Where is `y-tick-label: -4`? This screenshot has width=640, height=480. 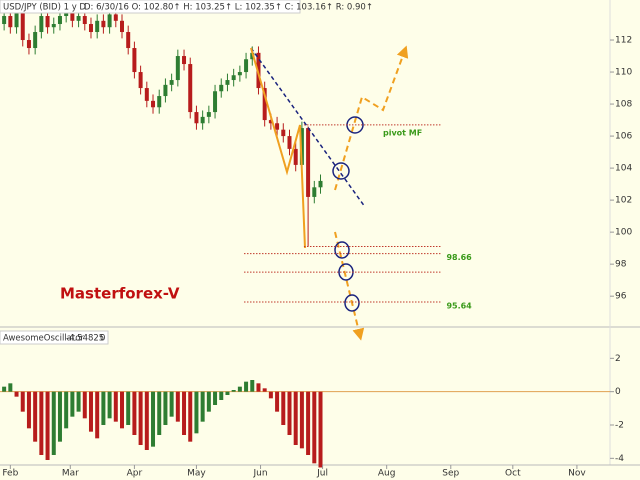
y-tick-label: -4 is located at coordinates (619, 459).